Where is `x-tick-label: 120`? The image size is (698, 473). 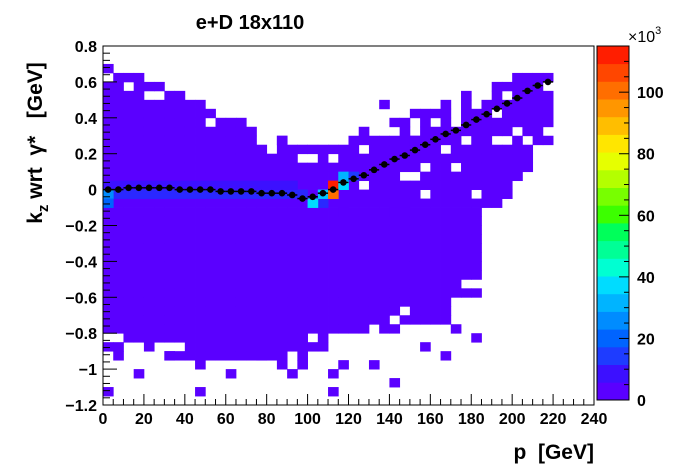
x-tick-label: 120 is located at coordinates (348, 419).